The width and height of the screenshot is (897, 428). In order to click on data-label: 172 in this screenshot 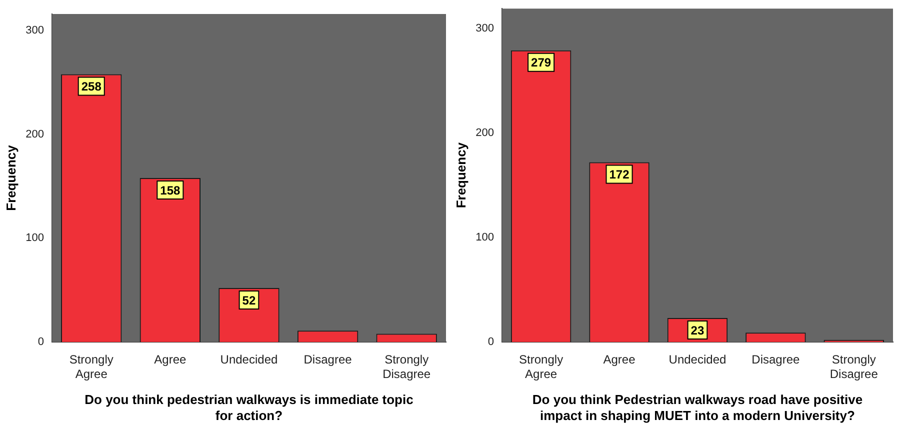, I will do `click(619, 175)`.